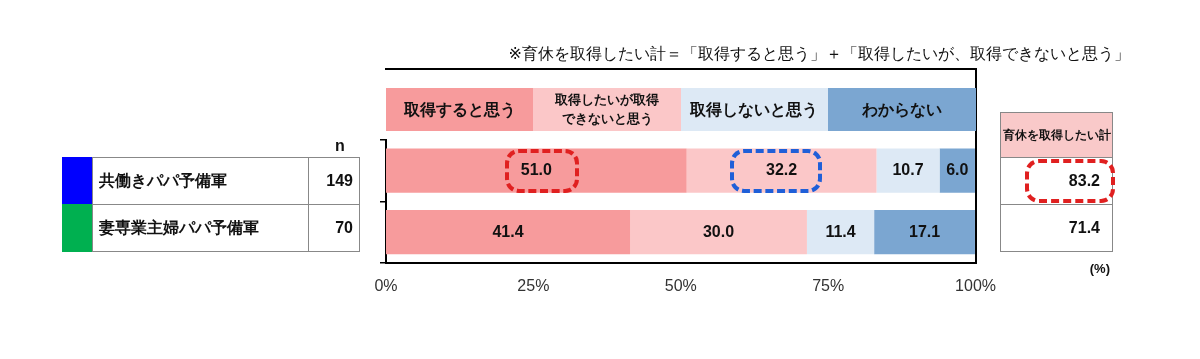  Describe the element at coordinates (200, 181) in the screenshot. I see `y-tick-label: 共働きパパ予備軍` at that location.